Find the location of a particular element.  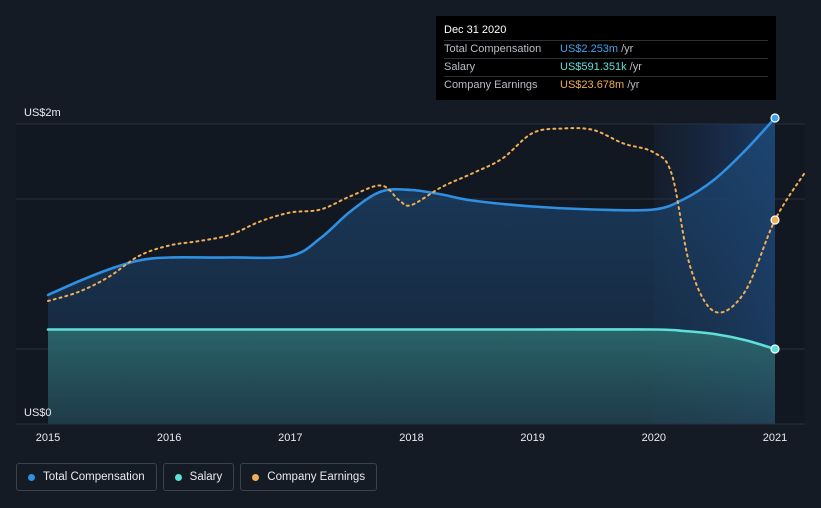

tooltip-row-total: Total Compensation US$2.253m /yr is located at coordinates (606, 49).